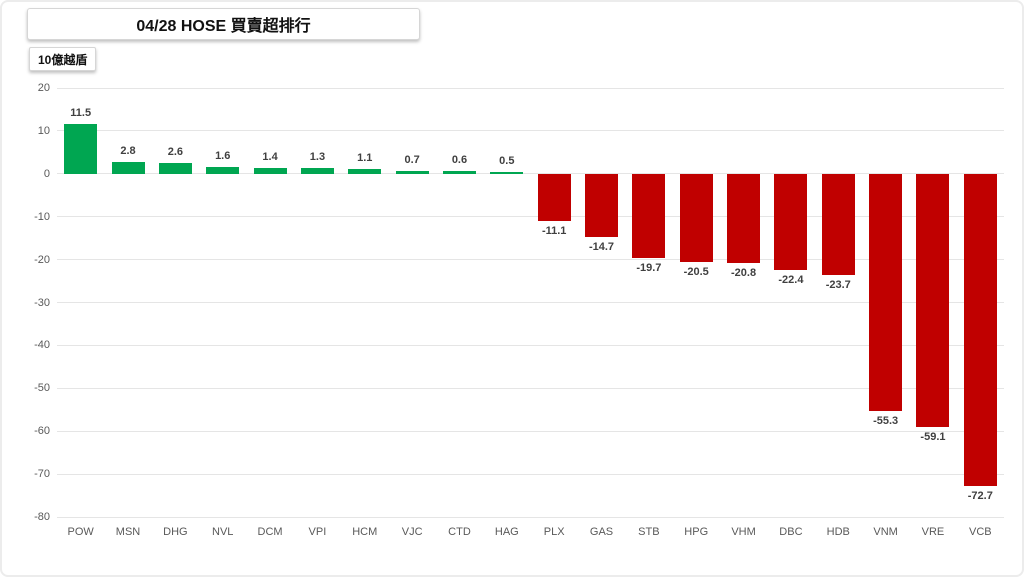  I want to click on bar-GAS, so click(602, 205).